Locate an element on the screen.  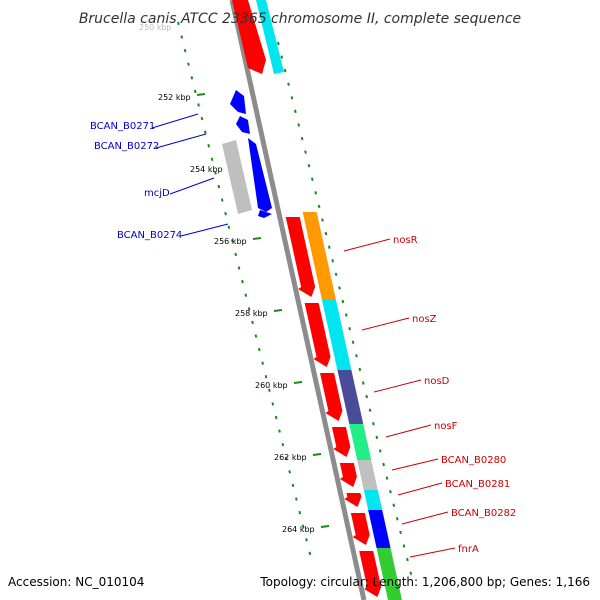
gene-label-bcan_b0274: BCAN_B0274 is located at coordinates (149, 235).